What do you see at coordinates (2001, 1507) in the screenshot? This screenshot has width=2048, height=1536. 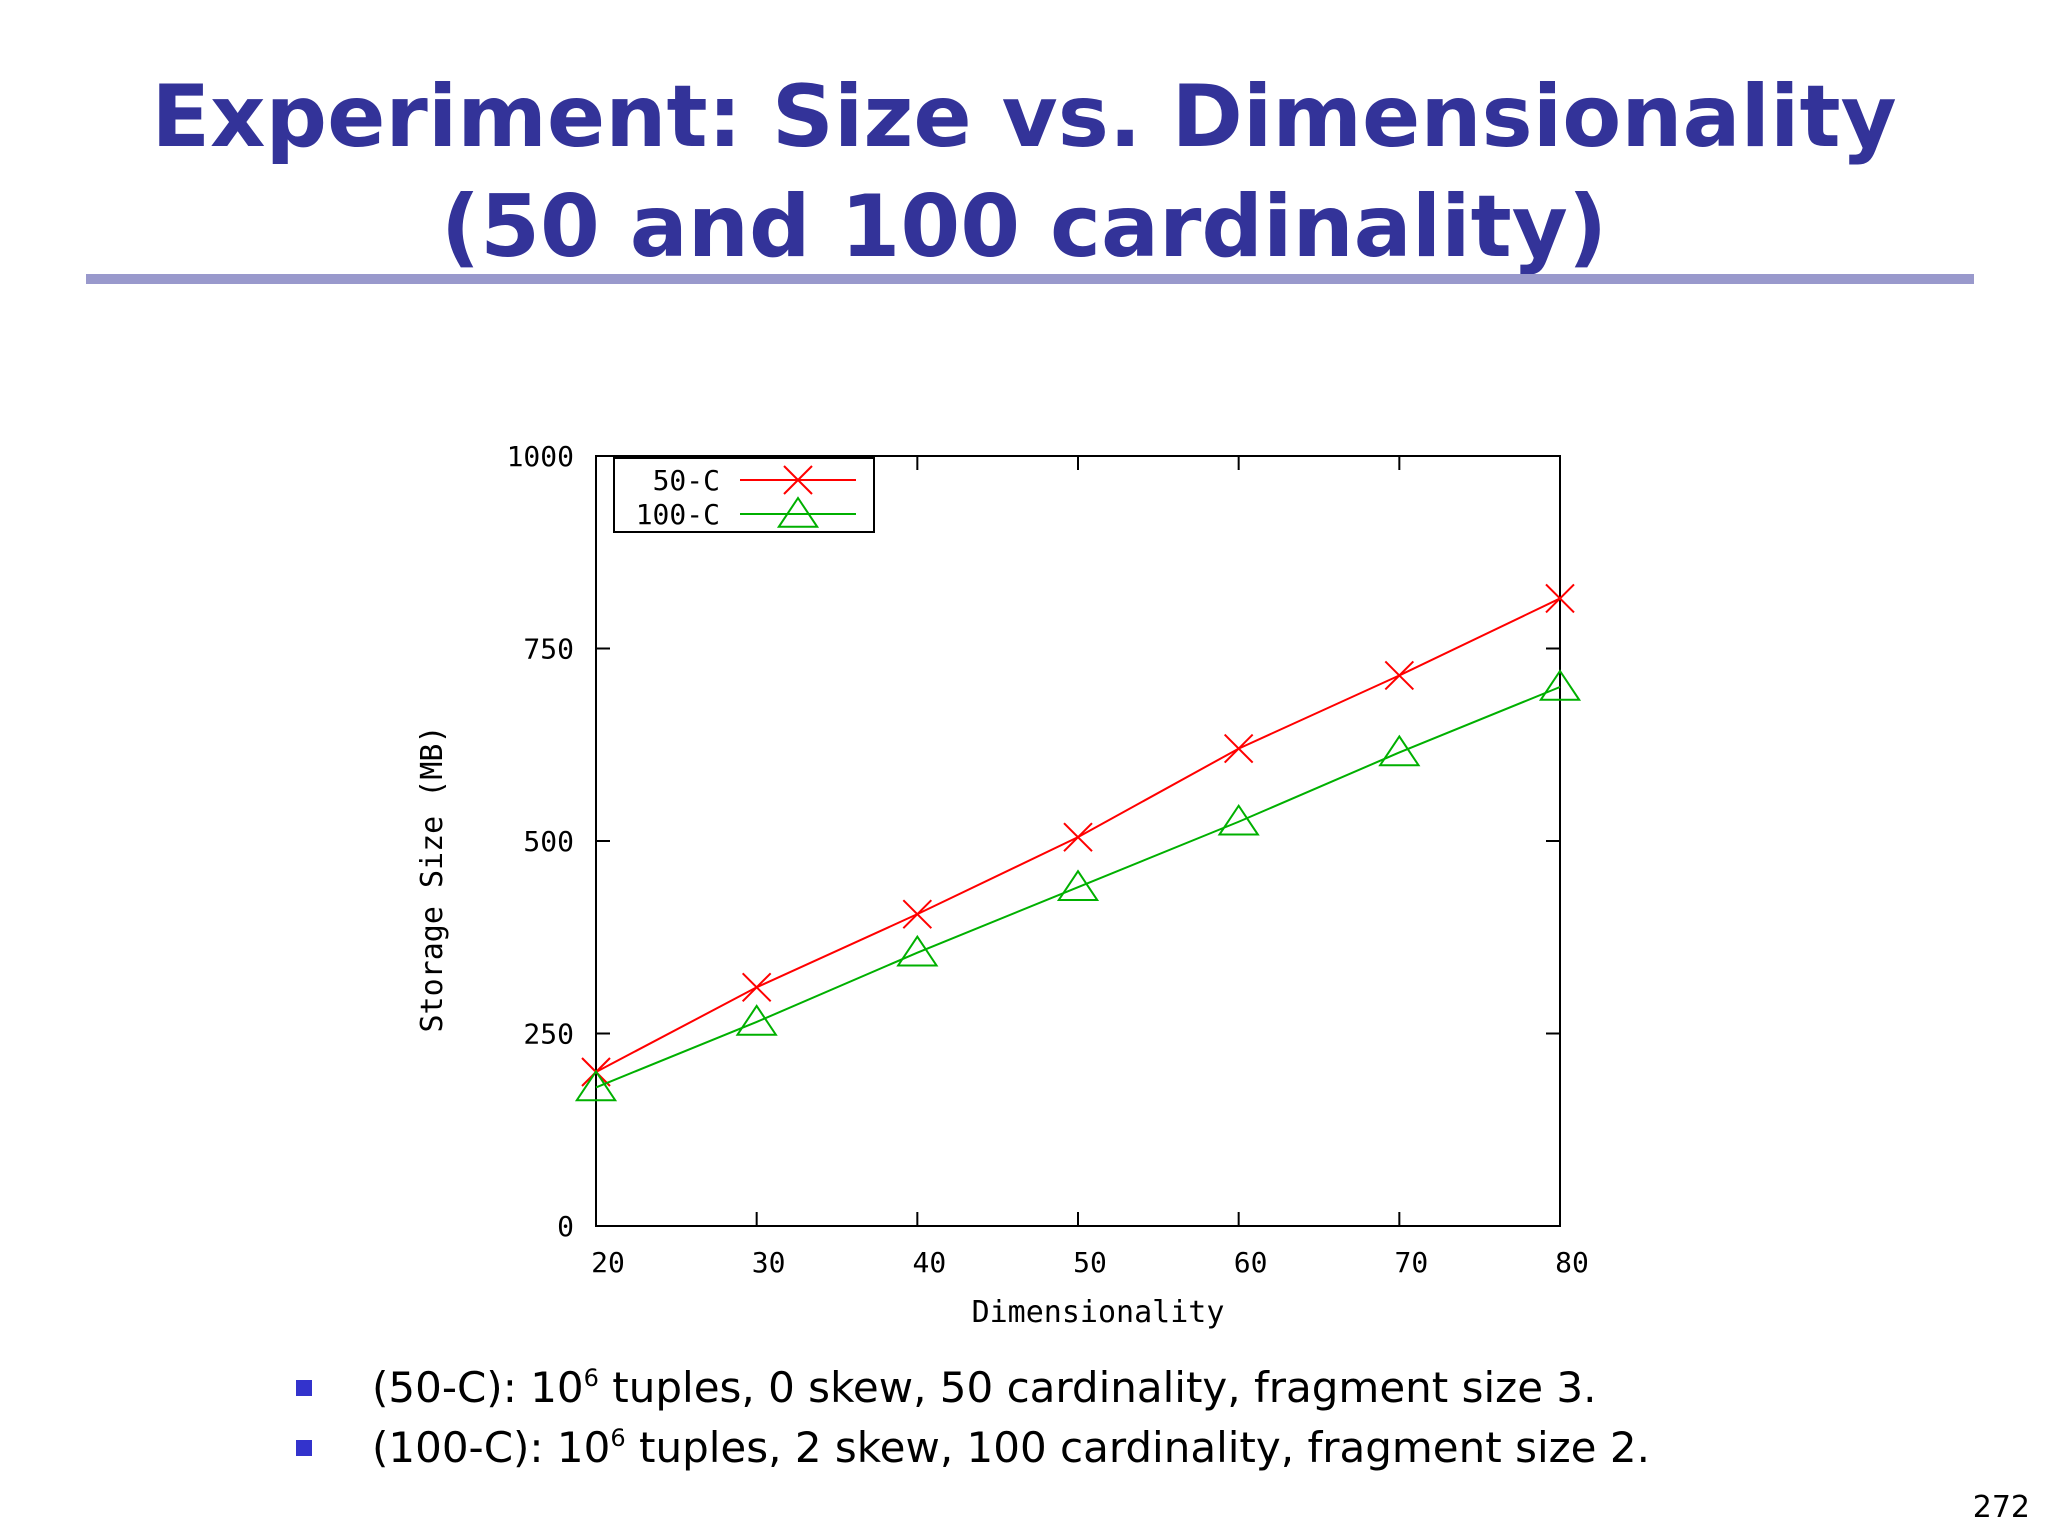 I see `page-number: 272` at bounding box center [2001, 1507].